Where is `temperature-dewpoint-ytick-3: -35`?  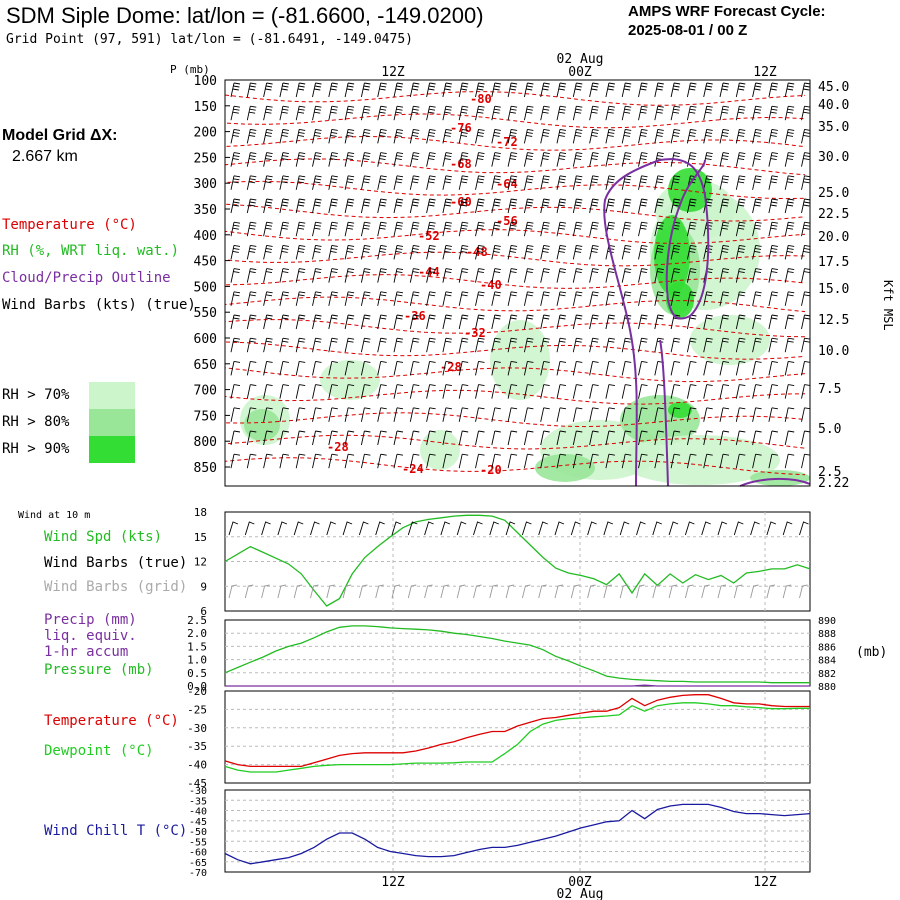
temperature-dewpoint-ytick-3: -35 is located at coordinates (197, 746).